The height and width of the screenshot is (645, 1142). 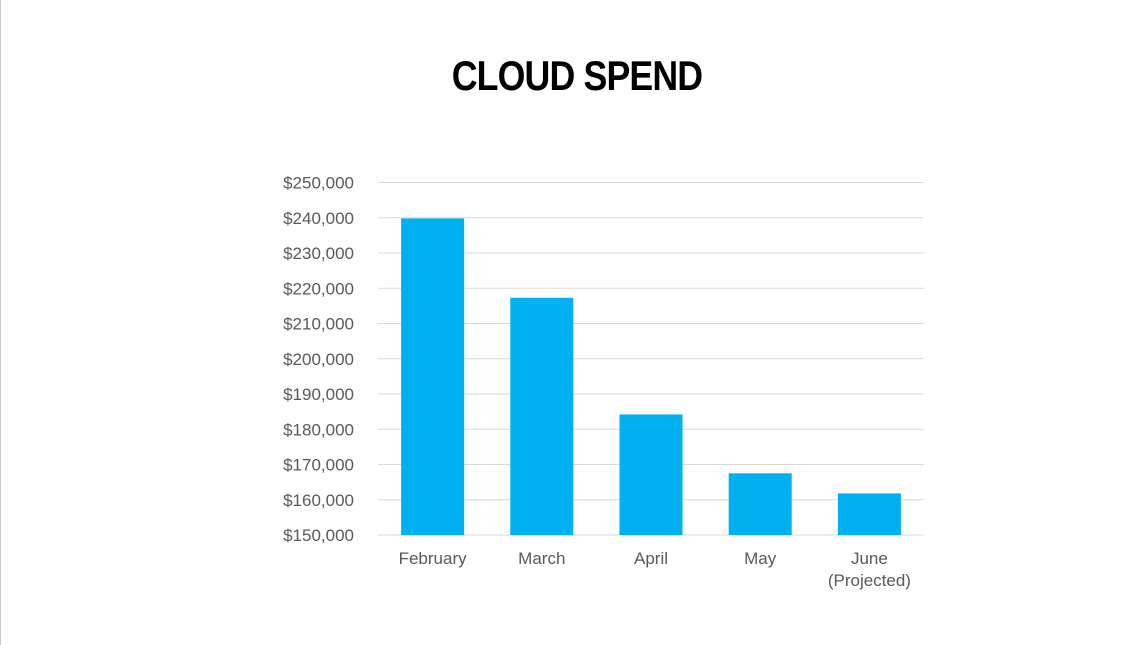 I want to click on x-tick-label: February, so click(x=433, y=558).